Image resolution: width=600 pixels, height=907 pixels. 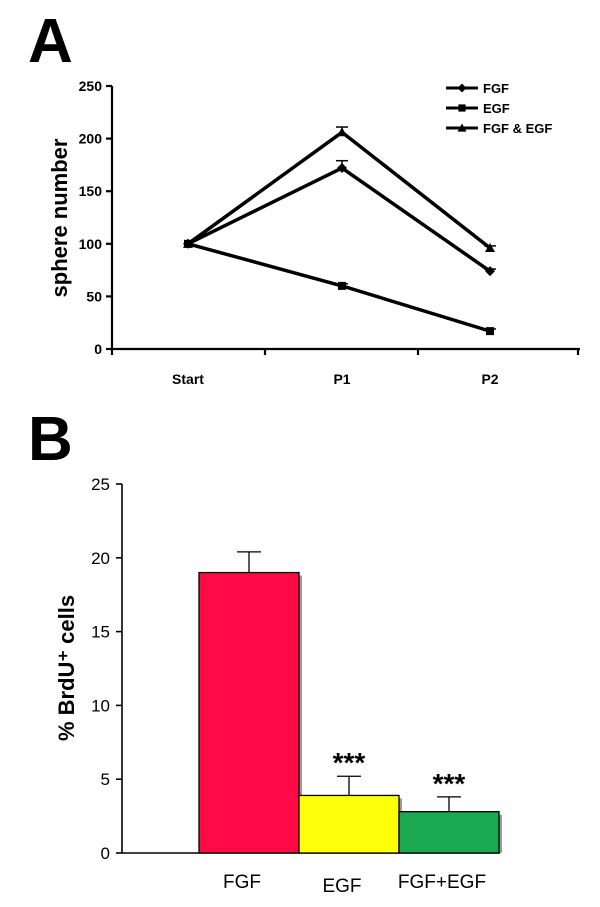 I want to click on panel-a-letter: A, so click(x=50, y=41).